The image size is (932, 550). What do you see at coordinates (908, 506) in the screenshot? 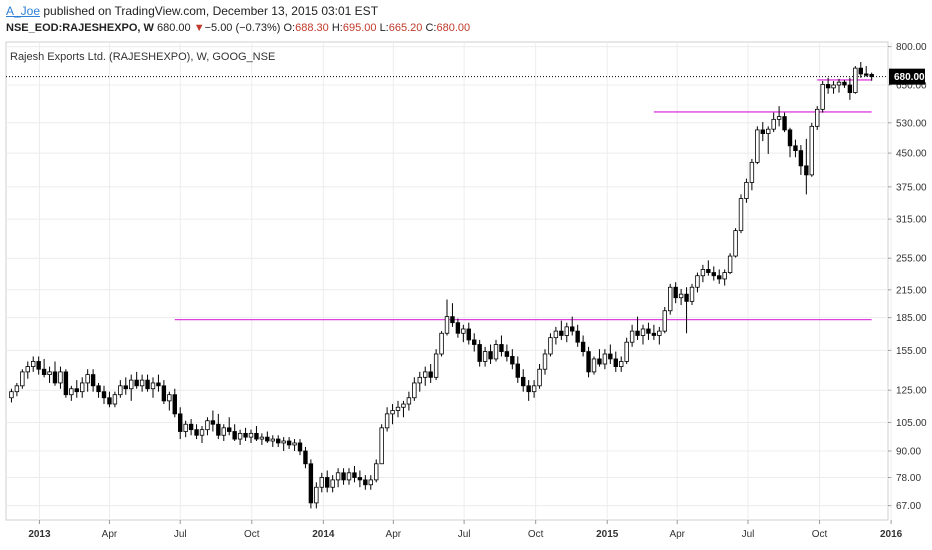
I see `y-tick-label: 67.00` at bounding box center [908, 506].